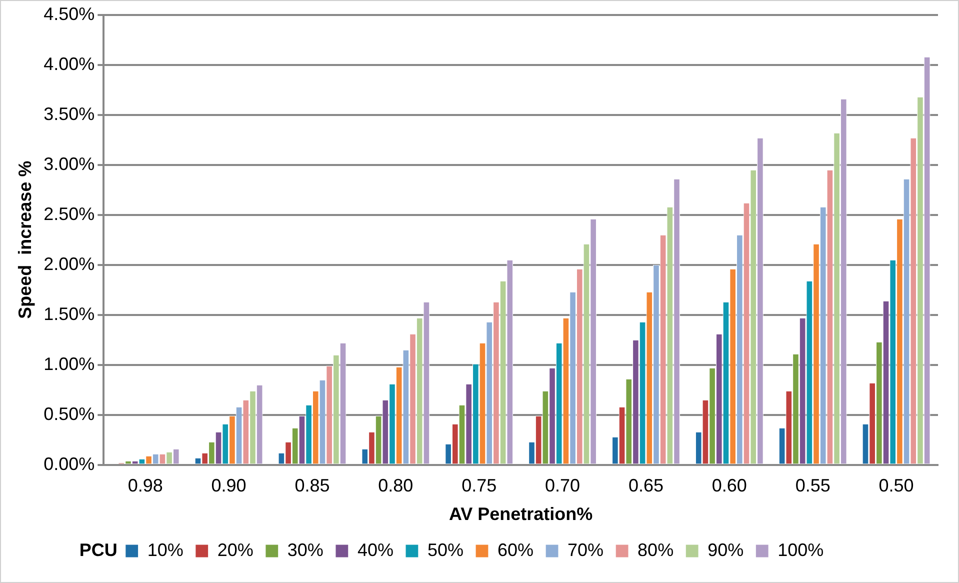 The width and height of the screenshot is (959, 583). I want to click on x-tick-label: 0.65, so click(646, 486).